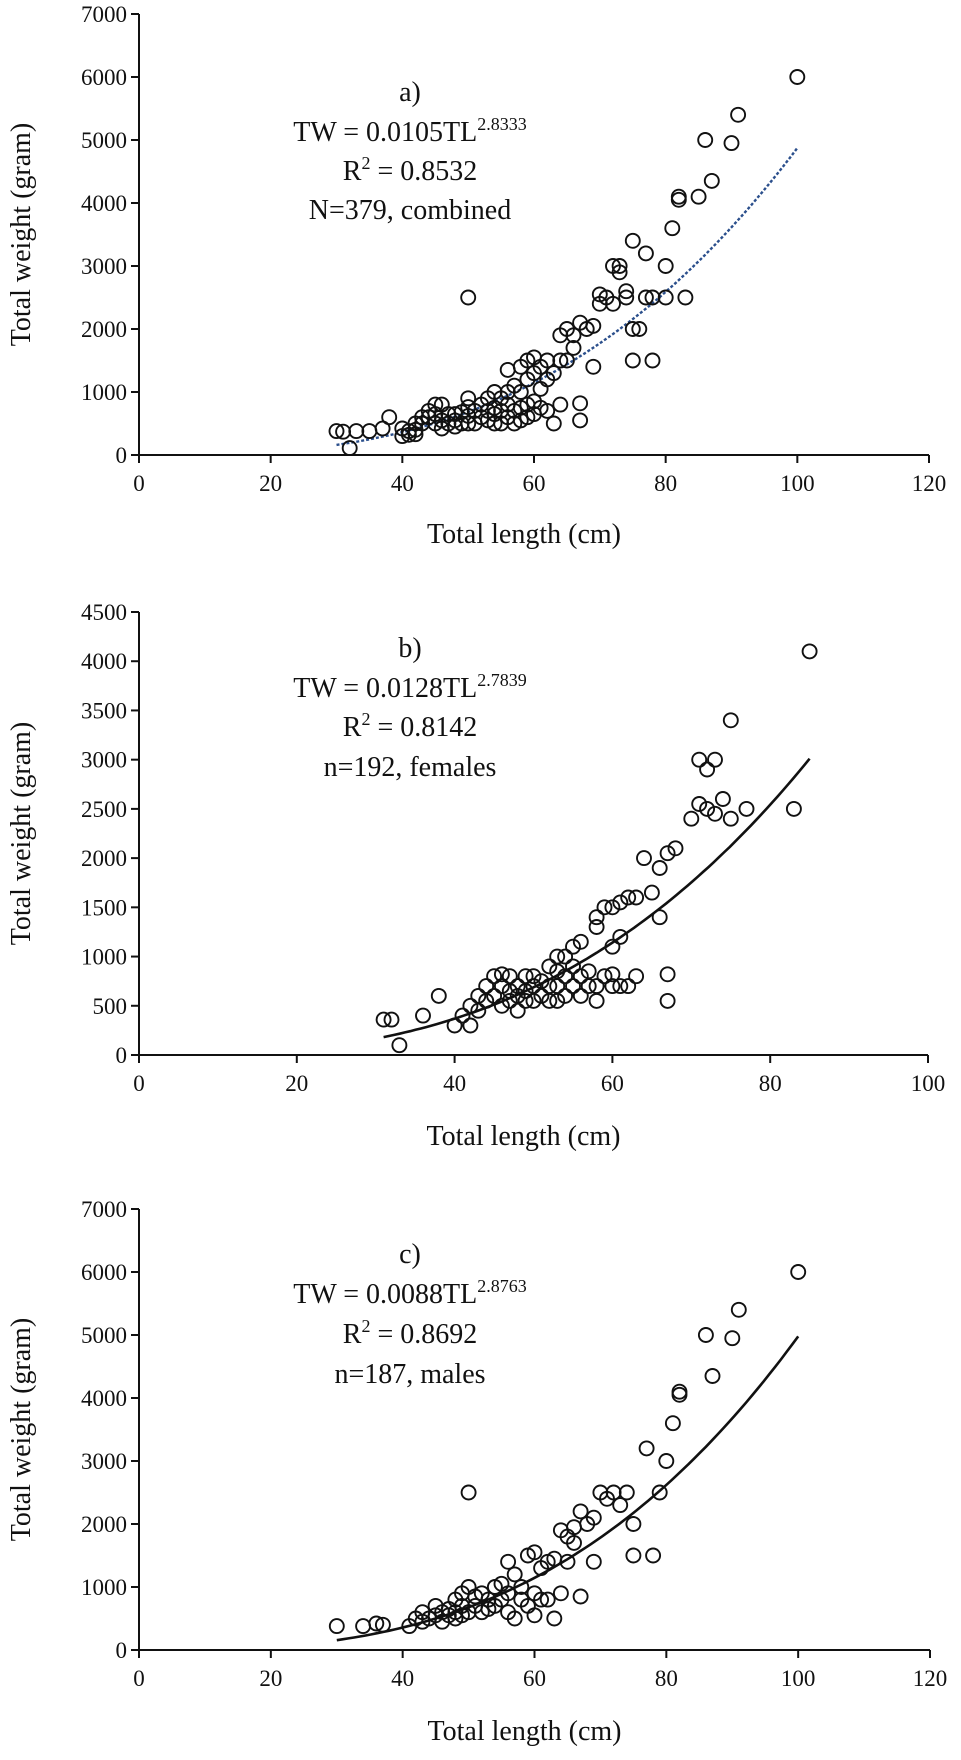 The height and width of the screenshot is (1760, 961). I want to click on y-tick-label: 4500, so click(104, 612).